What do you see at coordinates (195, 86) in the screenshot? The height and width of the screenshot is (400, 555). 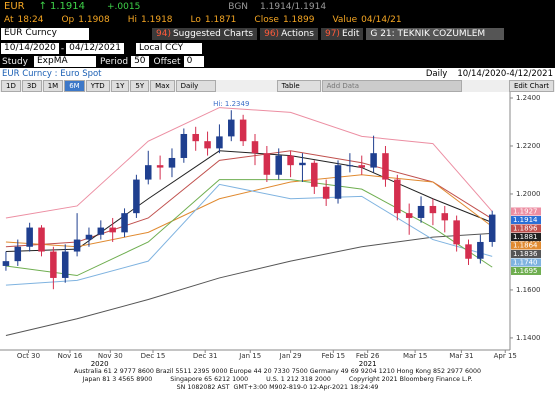 I see `period-select: Daily` at bounding box center [195, 86].